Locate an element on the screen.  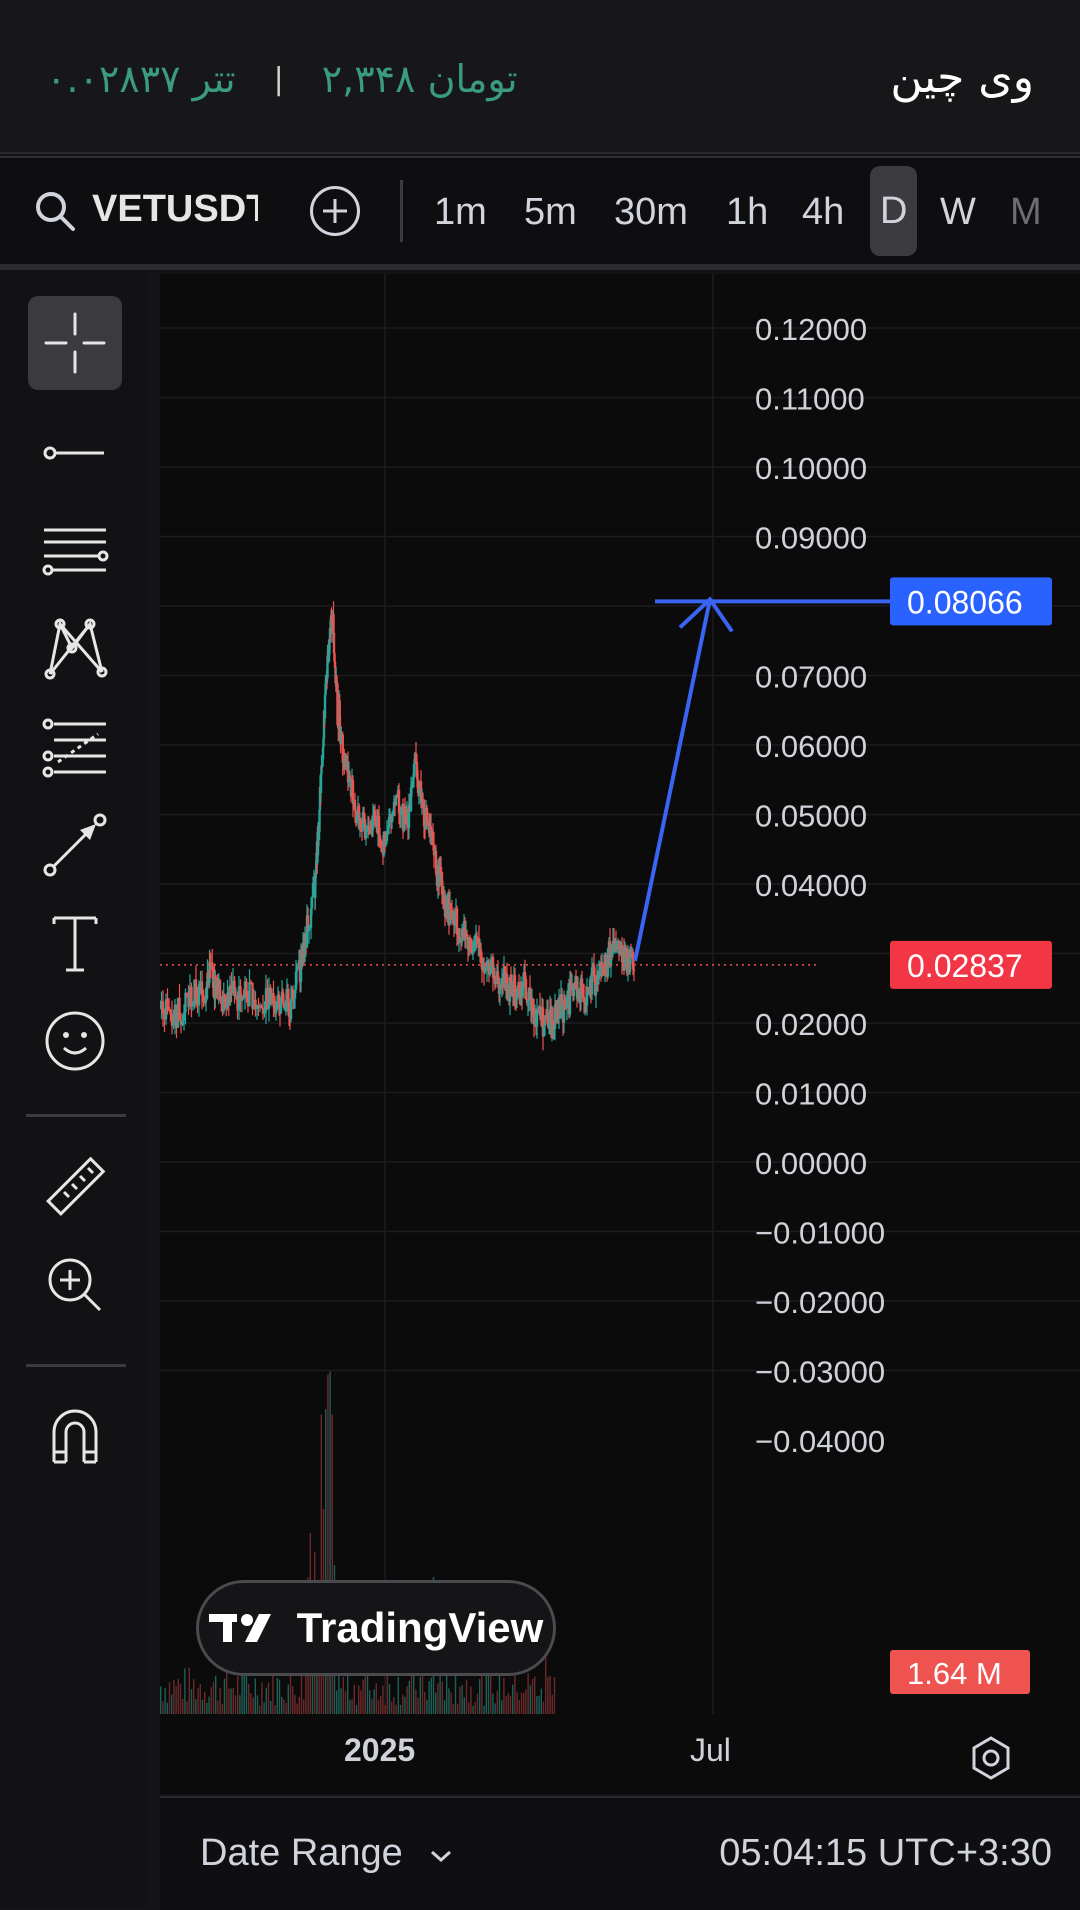
trend-line-tool is located at coordinates (75, 453).